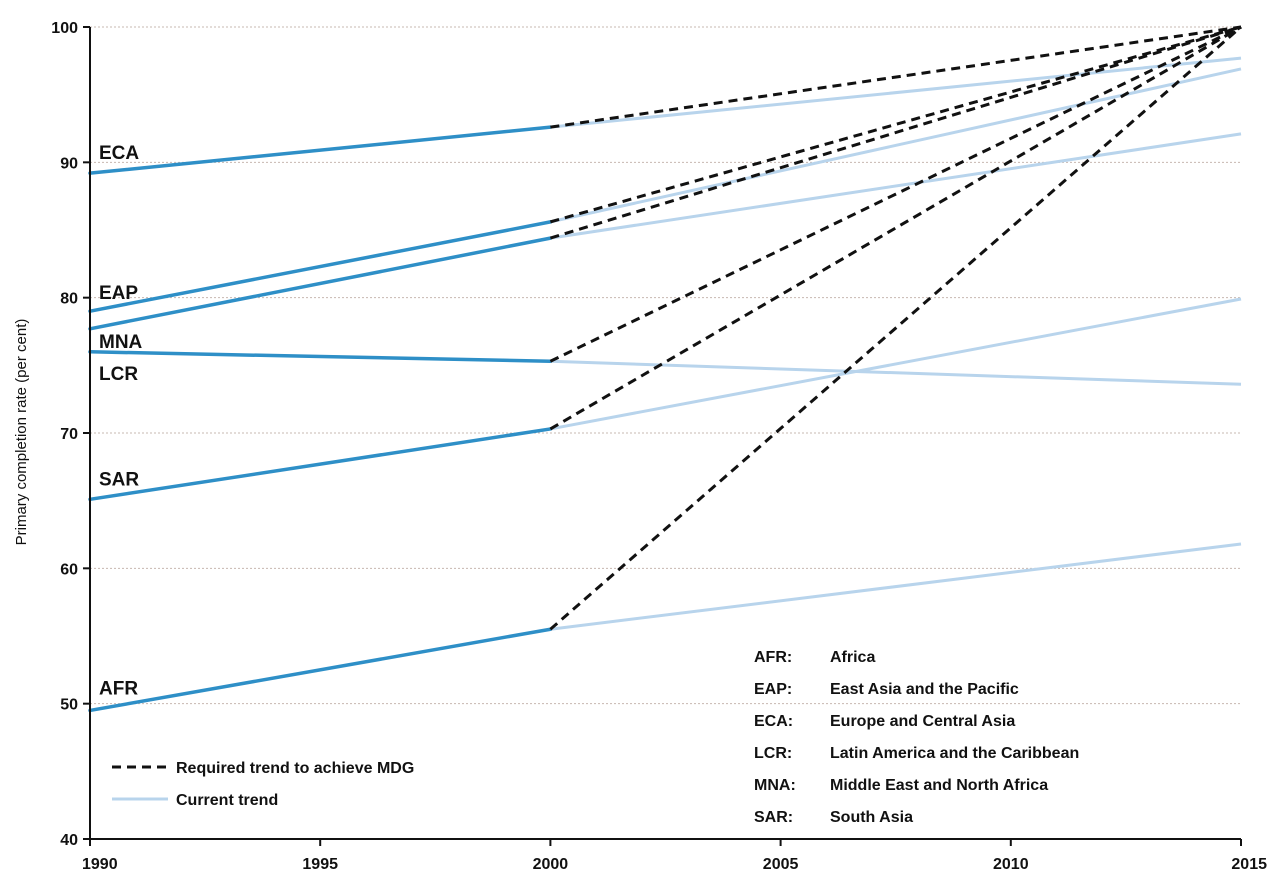 The width and height of the screenshot is (1269, 881). What do you see at coordinates (773, 817) in the screenshot?
I see `abbr-code-sar: SAR:` at bounding box center [773, 817].